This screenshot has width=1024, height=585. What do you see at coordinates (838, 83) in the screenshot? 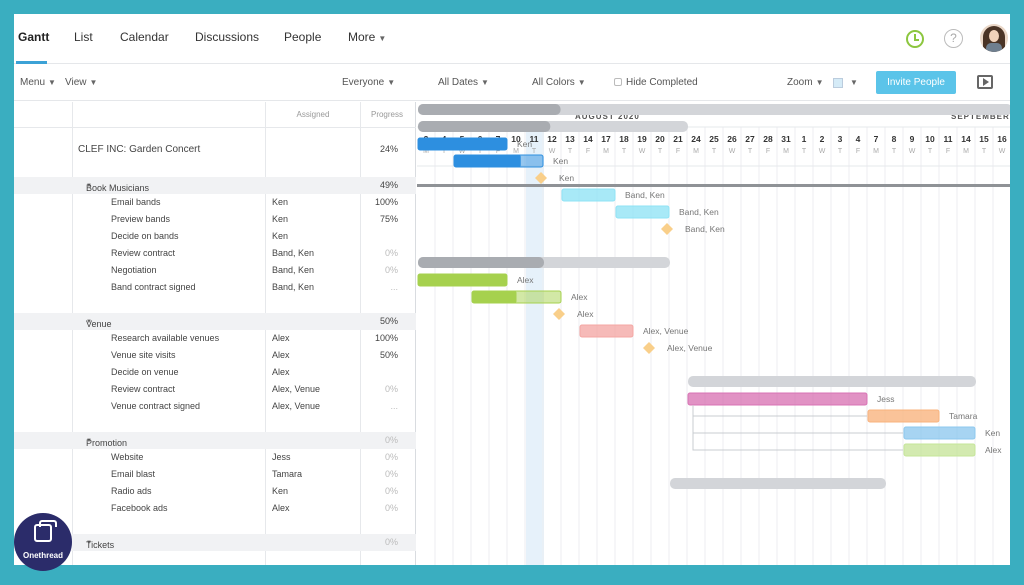
I see `color-picker-icon` at bounding box center [838, 83].